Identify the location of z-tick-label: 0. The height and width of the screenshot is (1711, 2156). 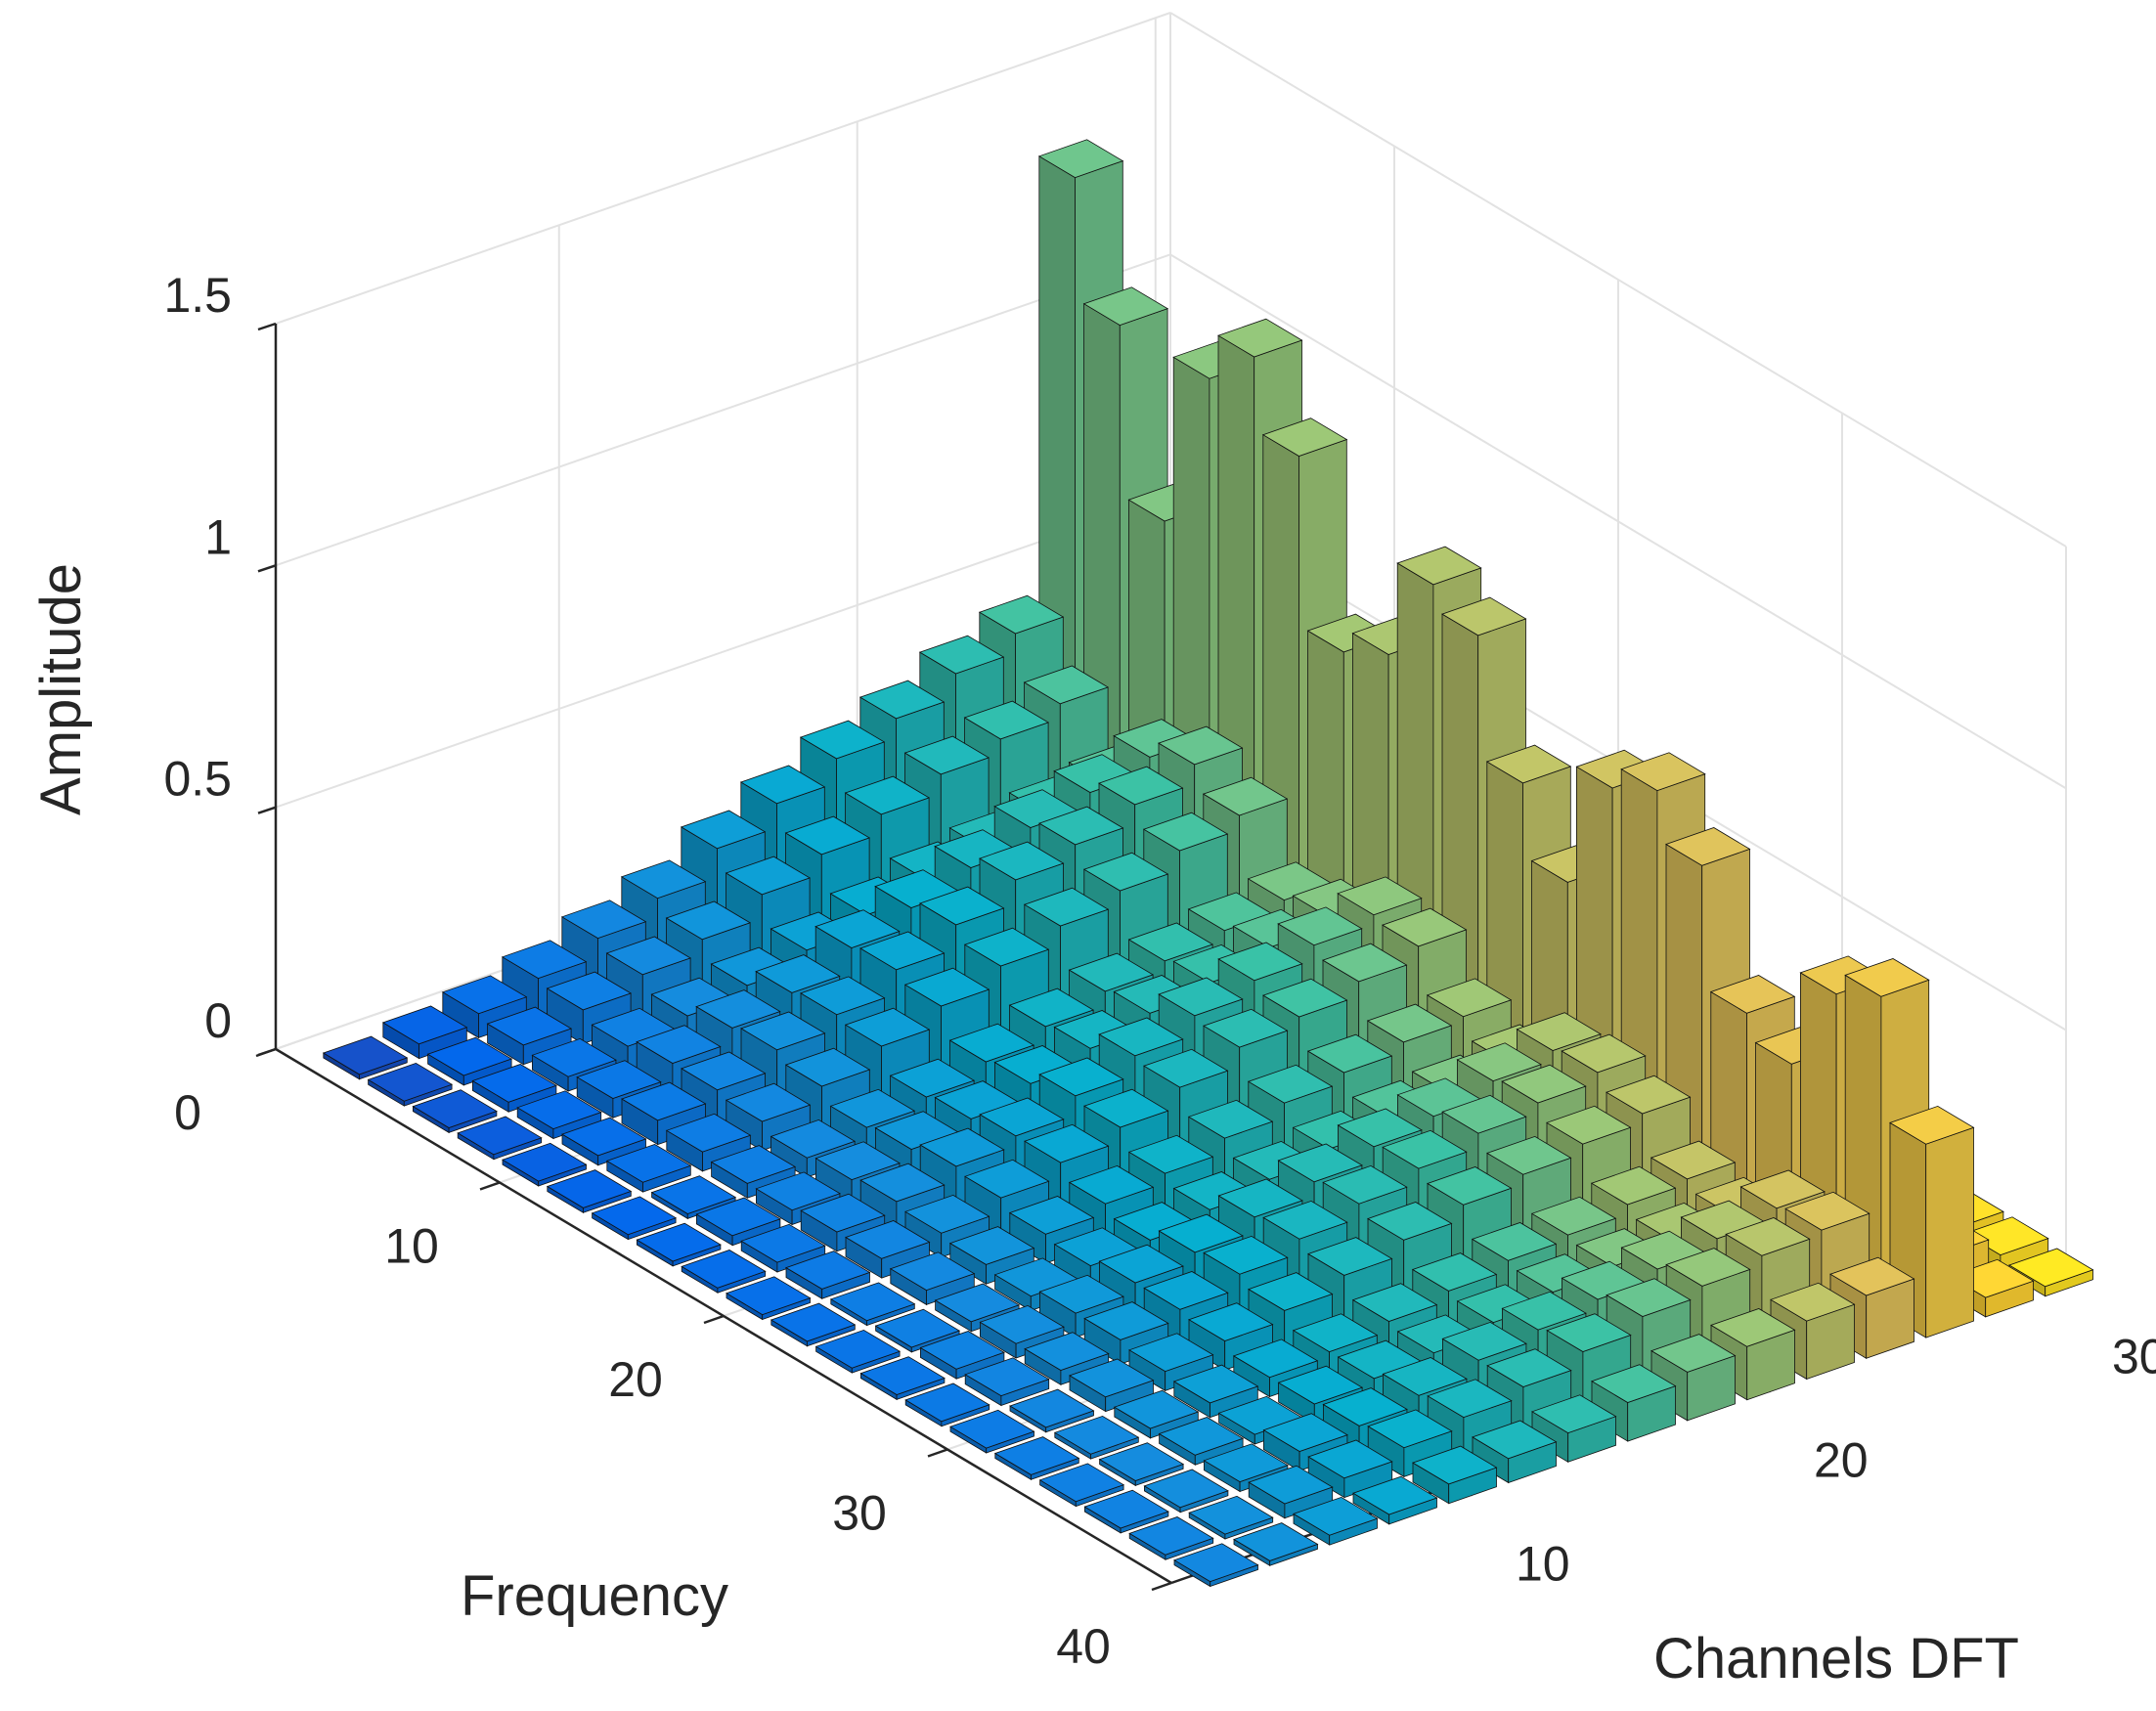
(218, 1021).